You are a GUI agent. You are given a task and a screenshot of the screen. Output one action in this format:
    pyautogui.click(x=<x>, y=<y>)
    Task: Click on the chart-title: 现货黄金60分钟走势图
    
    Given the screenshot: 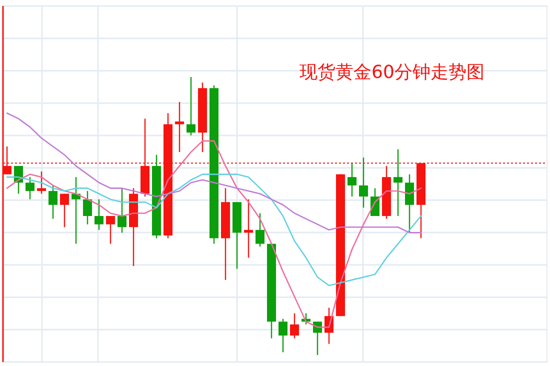 What is the action you would take?
    pyautogui.click(x=392, y=72)
    